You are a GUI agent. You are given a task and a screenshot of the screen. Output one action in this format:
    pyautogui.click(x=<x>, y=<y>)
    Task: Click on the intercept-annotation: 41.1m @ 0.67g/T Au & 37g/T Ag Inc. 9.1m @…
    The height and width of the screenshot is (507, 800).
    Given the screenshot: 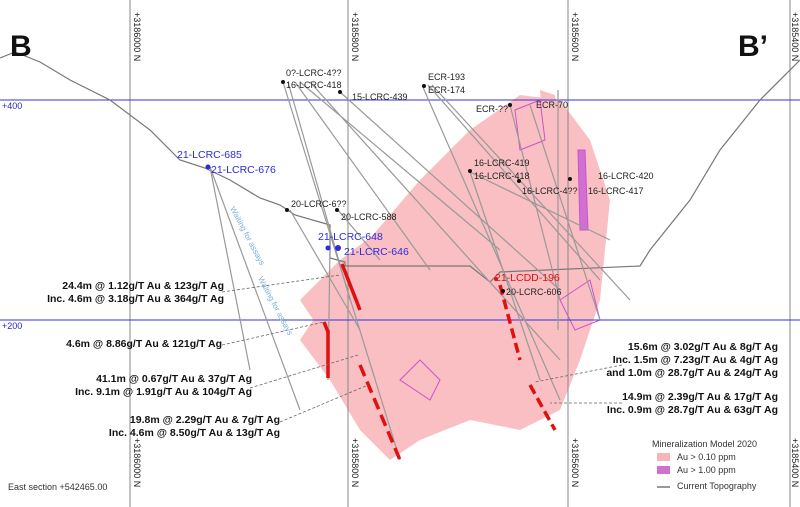 What is the action you would take?
    pyautogui.click(x=163, y=385)
    